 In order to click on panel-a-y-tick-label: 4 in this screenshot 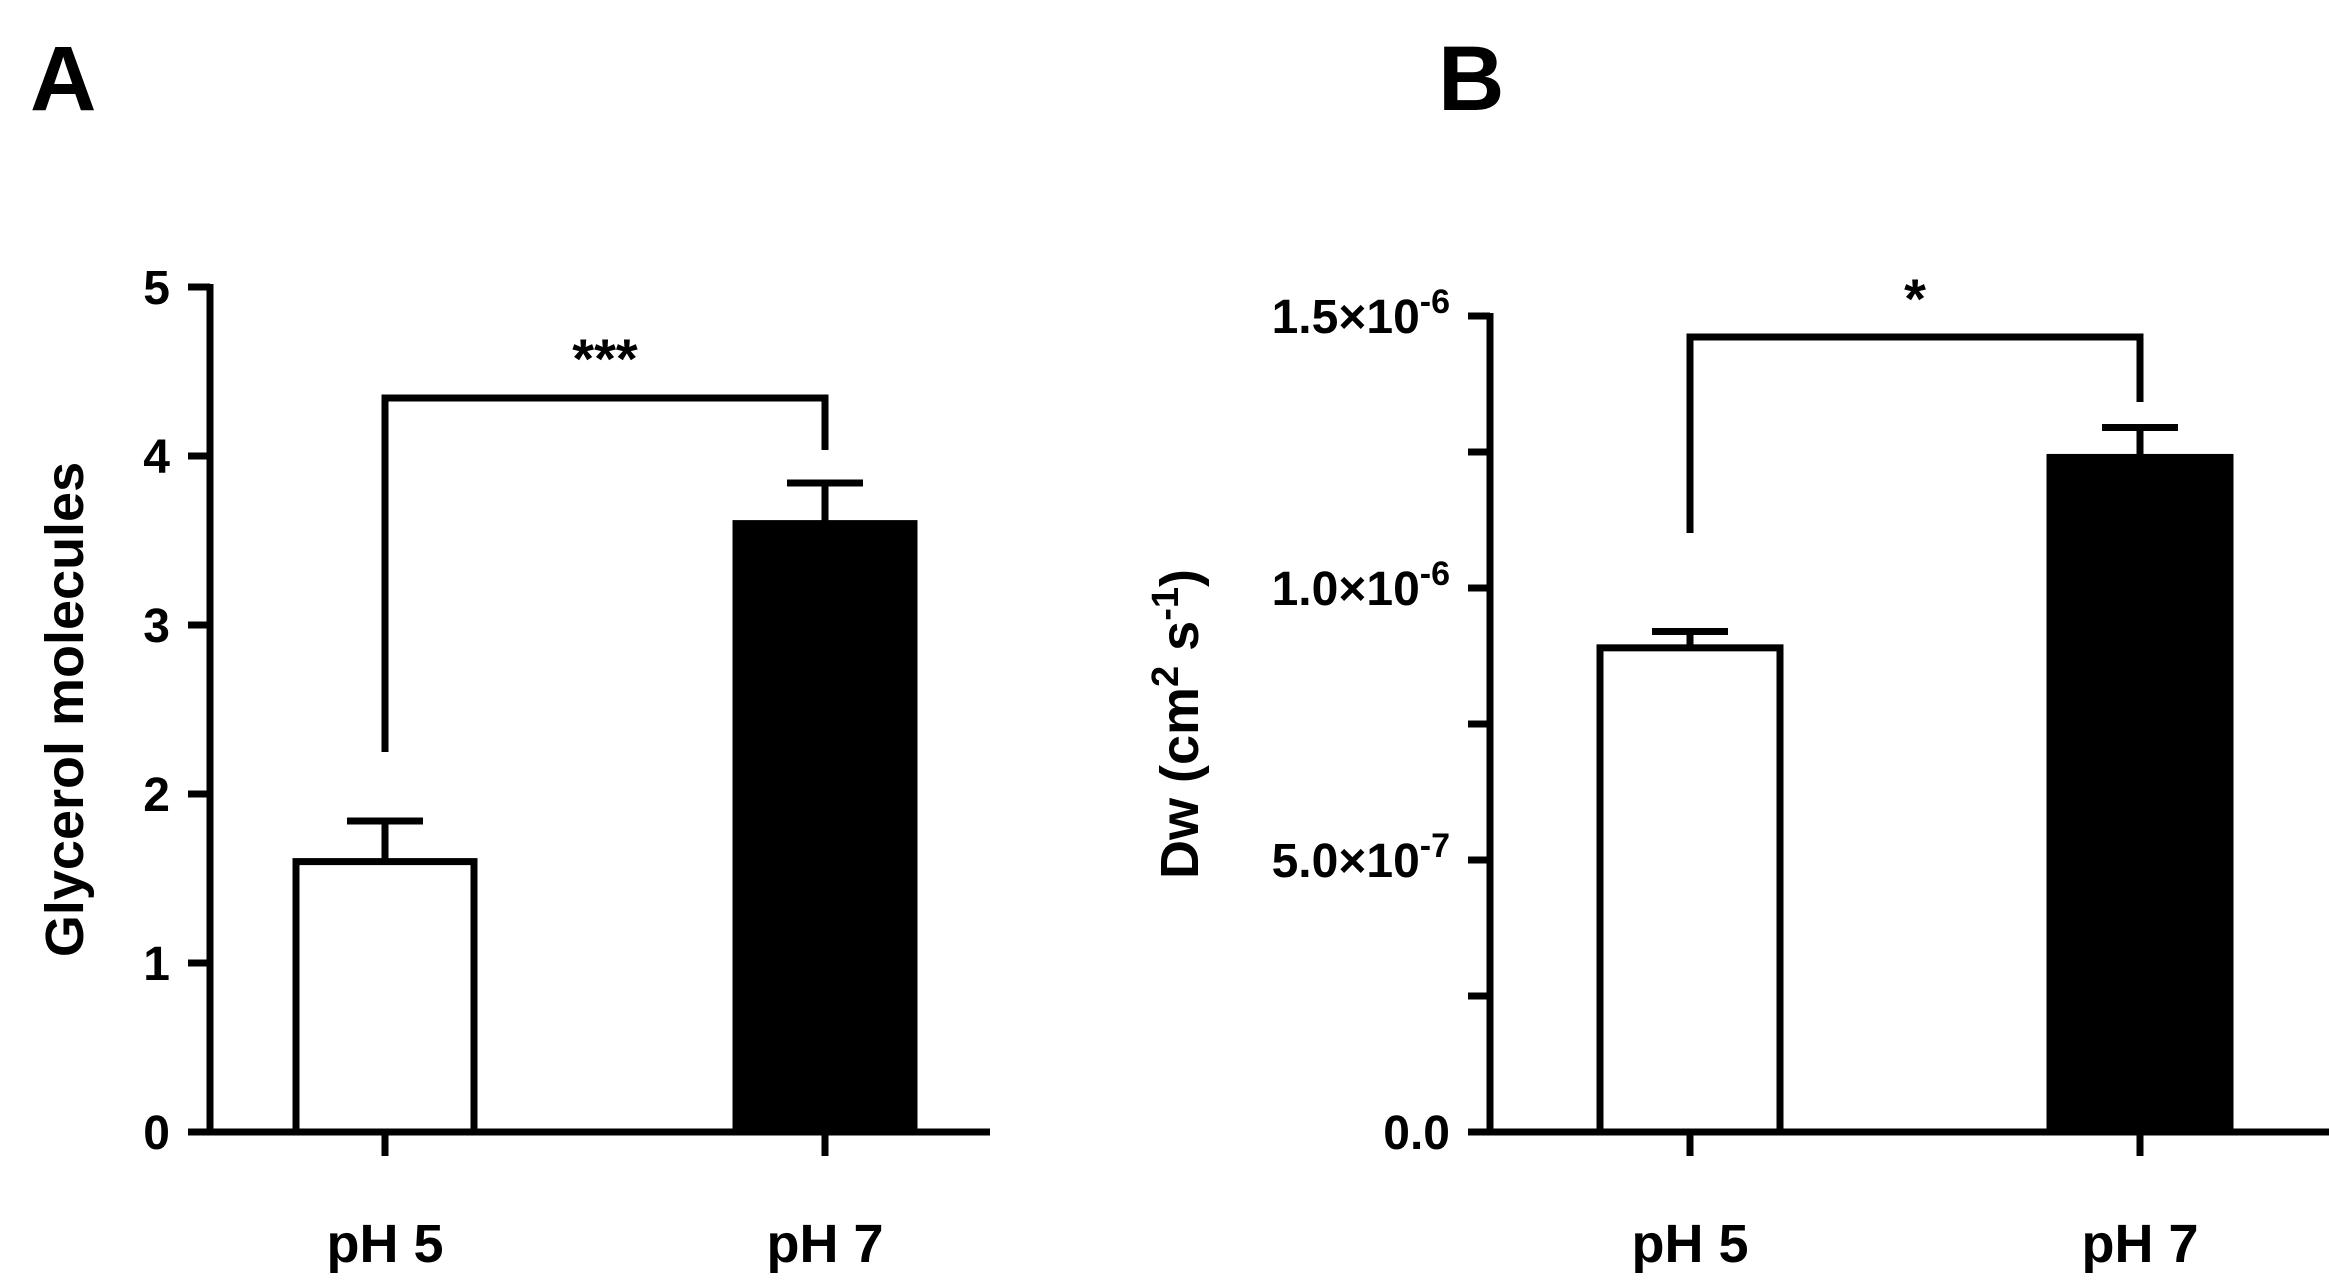, I will do `click(156, 457)`.